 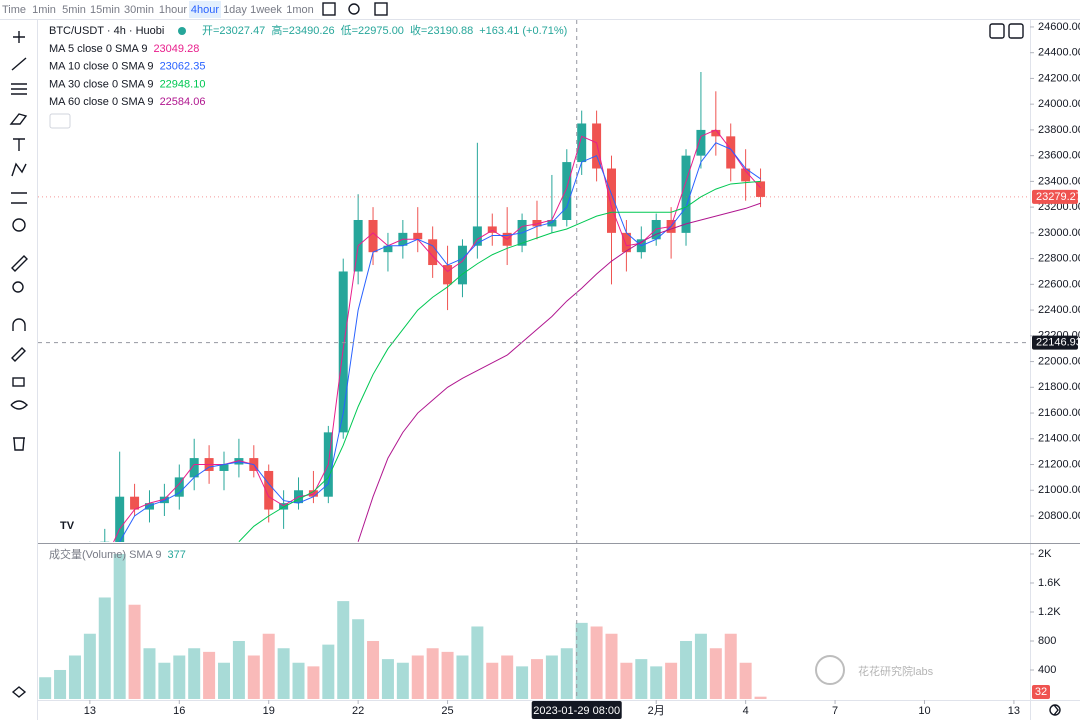 I want to click on indicator-button, so click(x=329, y=9).